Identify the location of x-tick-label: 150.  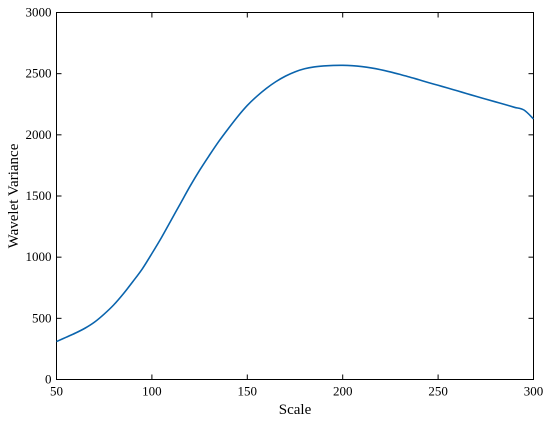
(248, 391).